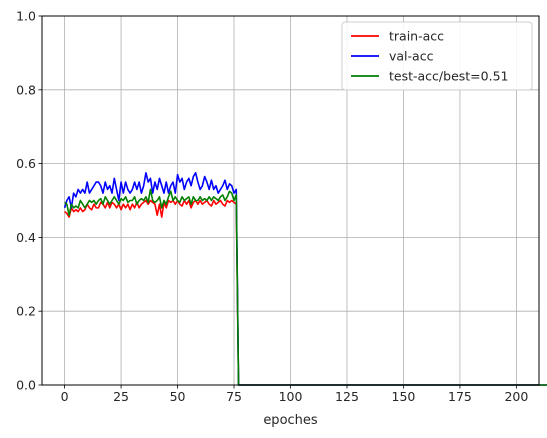  I want to click on x-tick-label: 50, so click(178, 396).